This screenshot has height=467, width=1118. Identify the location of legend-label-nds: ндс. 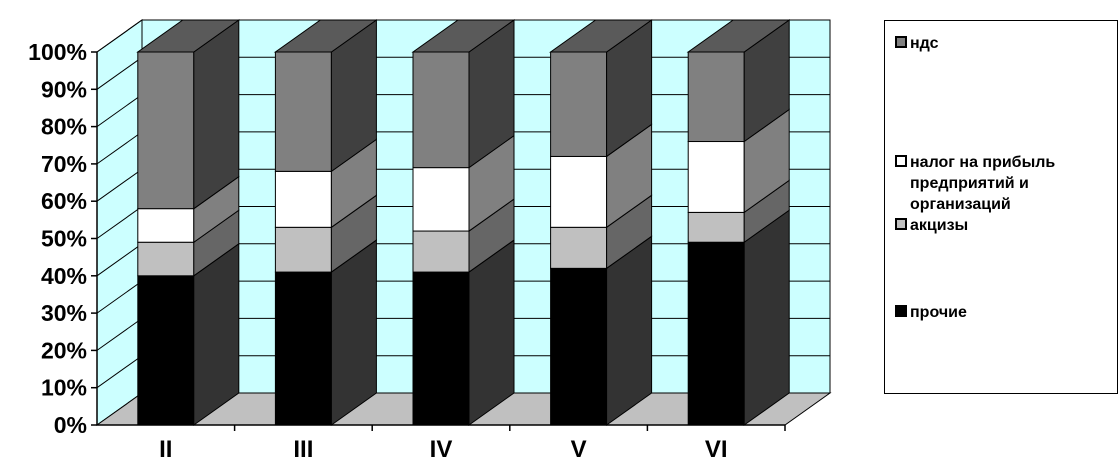
(924, 43).